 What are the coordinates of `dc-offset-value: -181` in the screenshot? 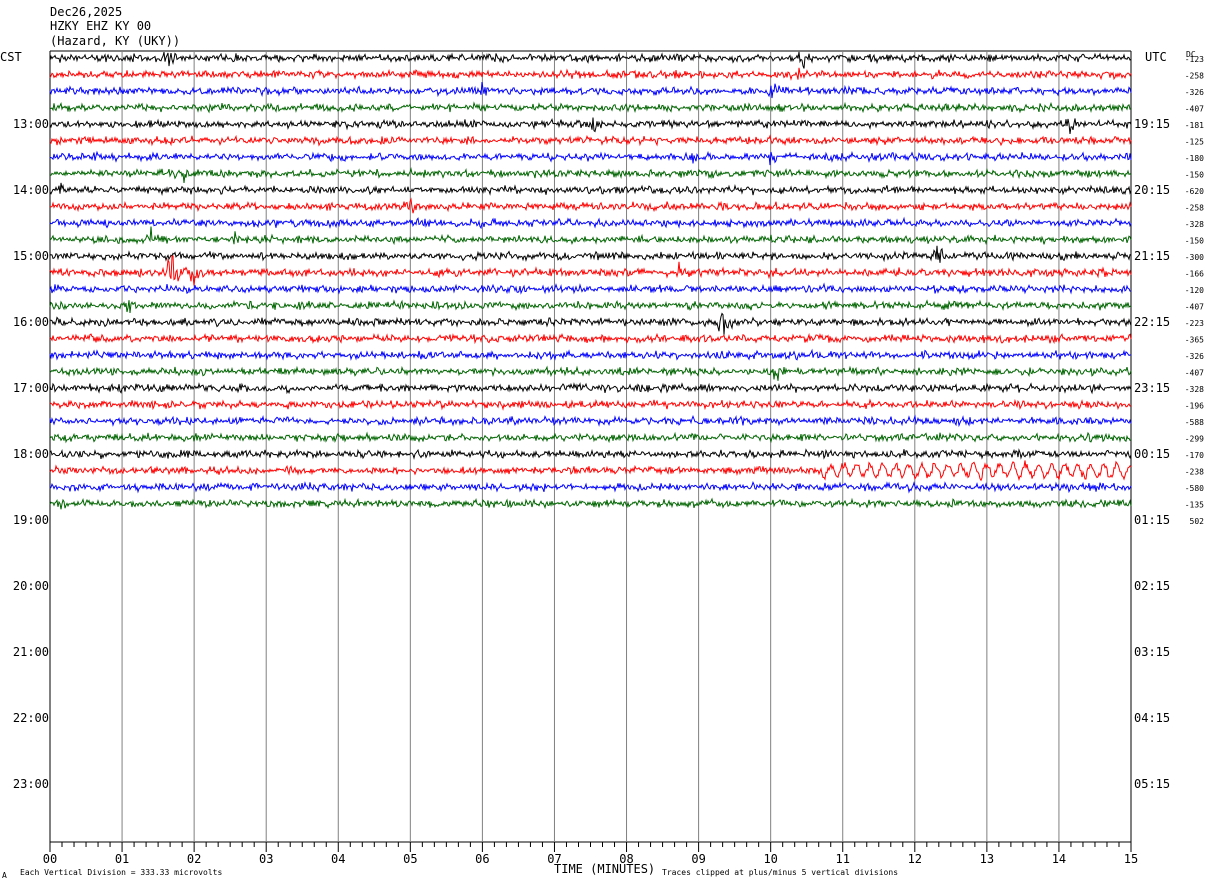 It's located at (1194, 125).